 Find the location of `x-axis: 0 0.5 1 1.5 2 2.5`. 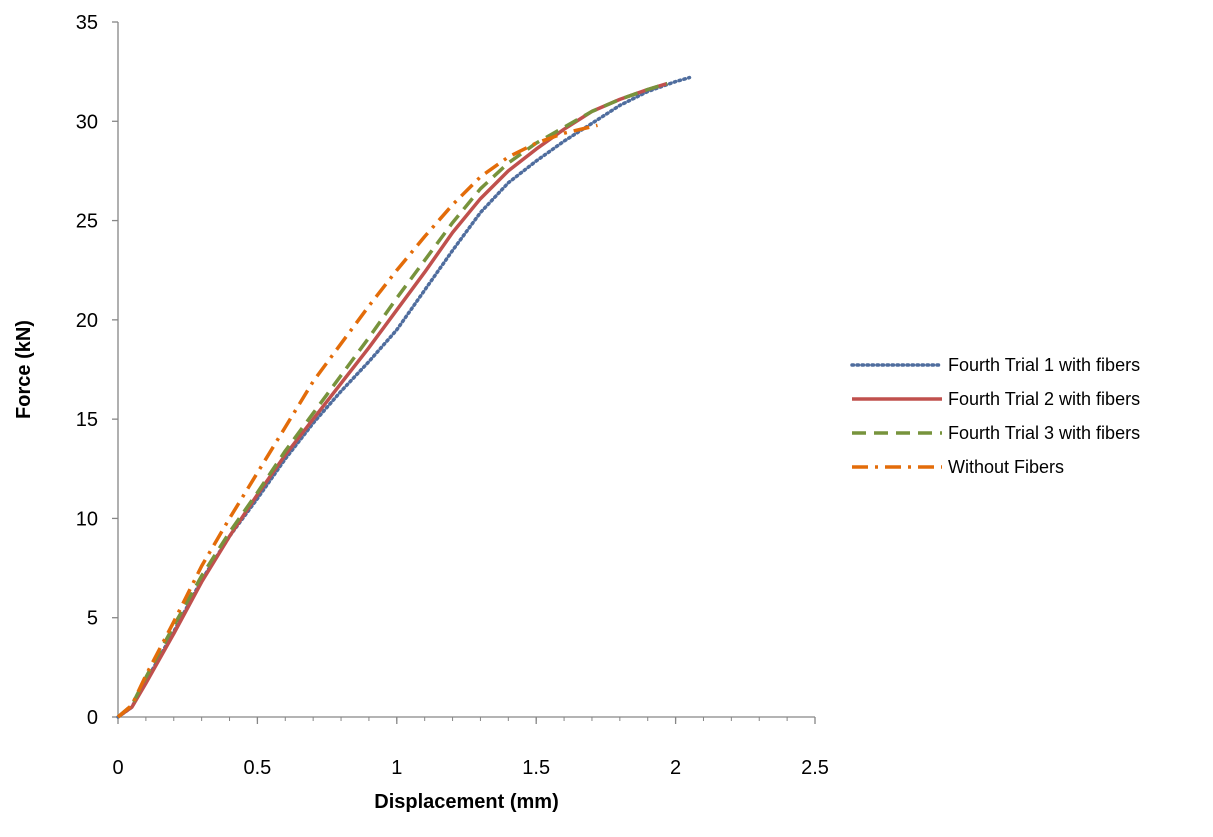

x-axis: 0 0.5 1 1.5 2 2.5 is located at coordinates (470, 747).